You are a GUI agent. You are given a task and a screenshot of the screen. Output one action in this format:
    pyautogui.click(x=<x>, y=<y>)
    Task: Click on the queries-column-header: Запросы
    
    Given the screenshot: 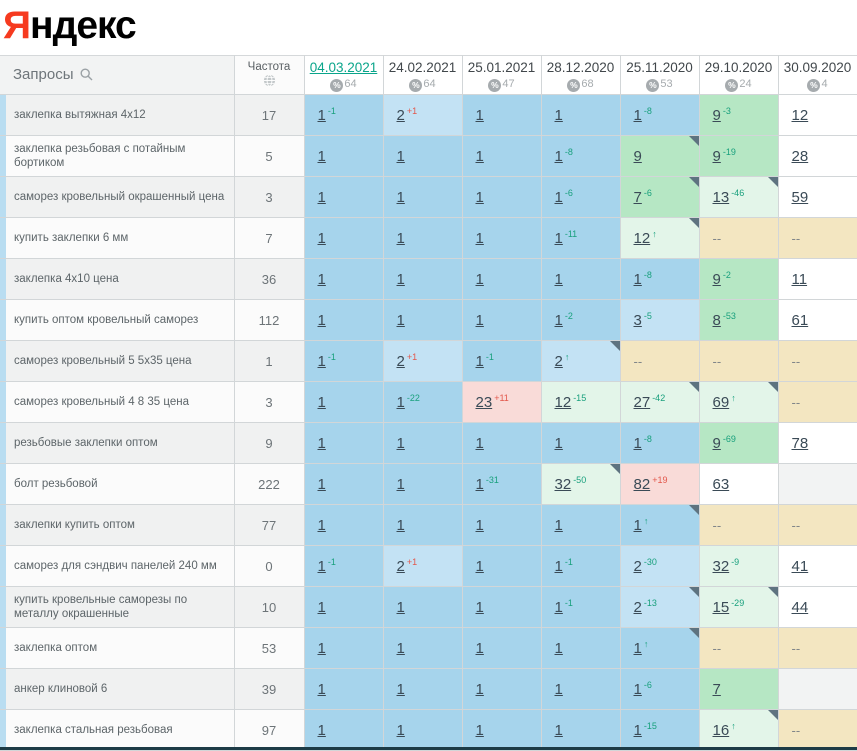 What is the action you would take?
    pyautogui.click(x=117, y=75)
    